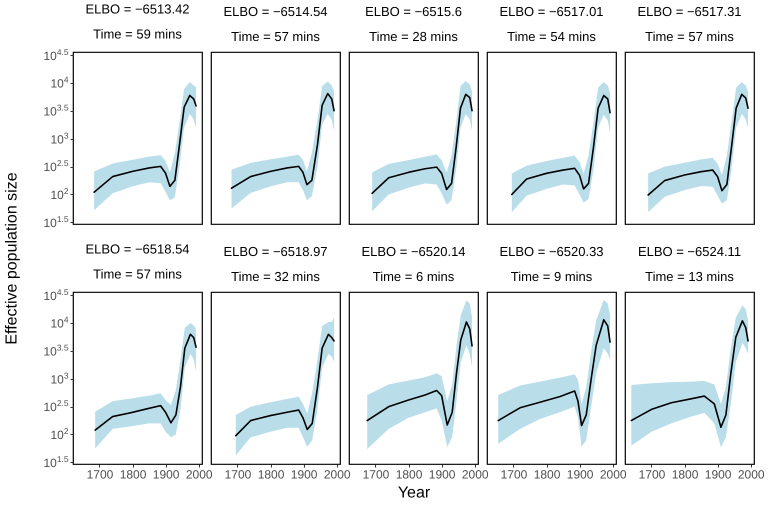  I want to click on chart-title: ELBO = −6524.11, so click(690, 251).